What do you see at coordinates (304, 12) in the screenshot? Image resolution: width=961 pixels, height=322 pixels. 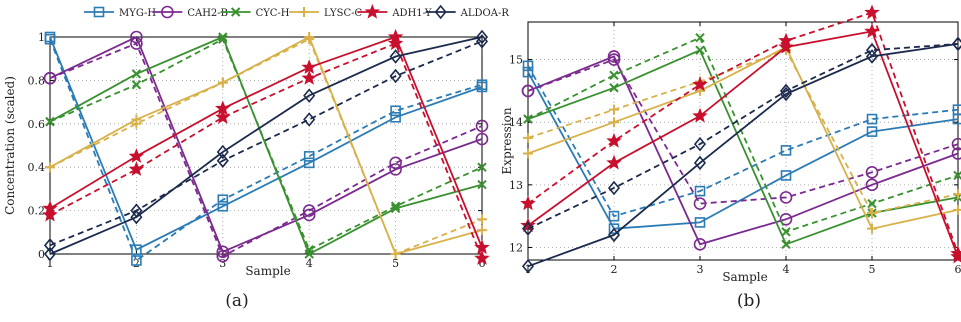 I see `legend-marker` at bounding box center [304, 12].